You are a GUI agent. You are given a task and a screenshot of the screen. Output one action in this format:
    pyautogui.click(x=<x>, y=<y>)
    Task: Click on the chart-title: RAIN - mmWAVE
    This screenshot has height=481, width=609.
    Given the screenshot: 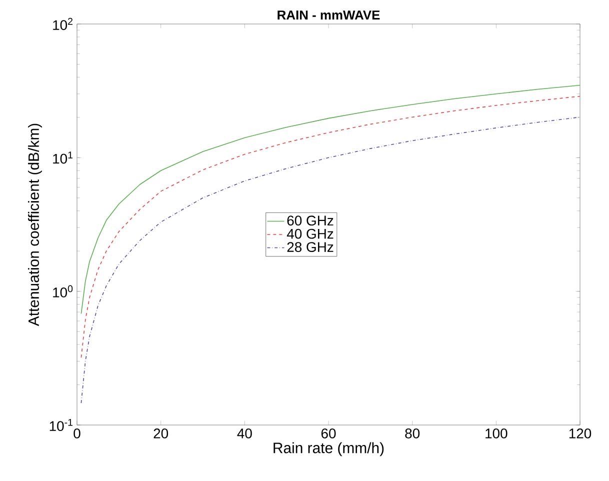 What is the action you would take?
    pyautogui.click(x=329, y=15)
    